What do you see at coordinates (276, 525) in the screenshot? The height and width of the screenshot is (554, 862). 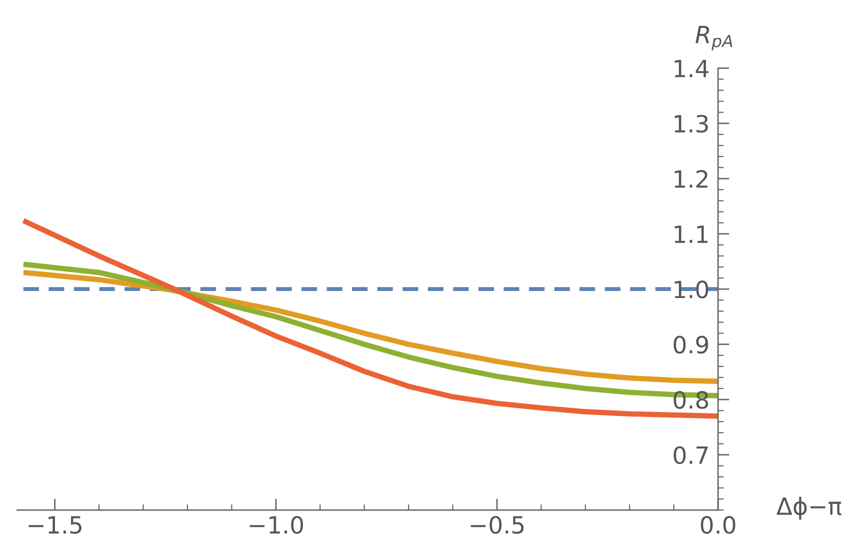 I see `x-tick-label: −1.0` at bounding box center [276, 525].